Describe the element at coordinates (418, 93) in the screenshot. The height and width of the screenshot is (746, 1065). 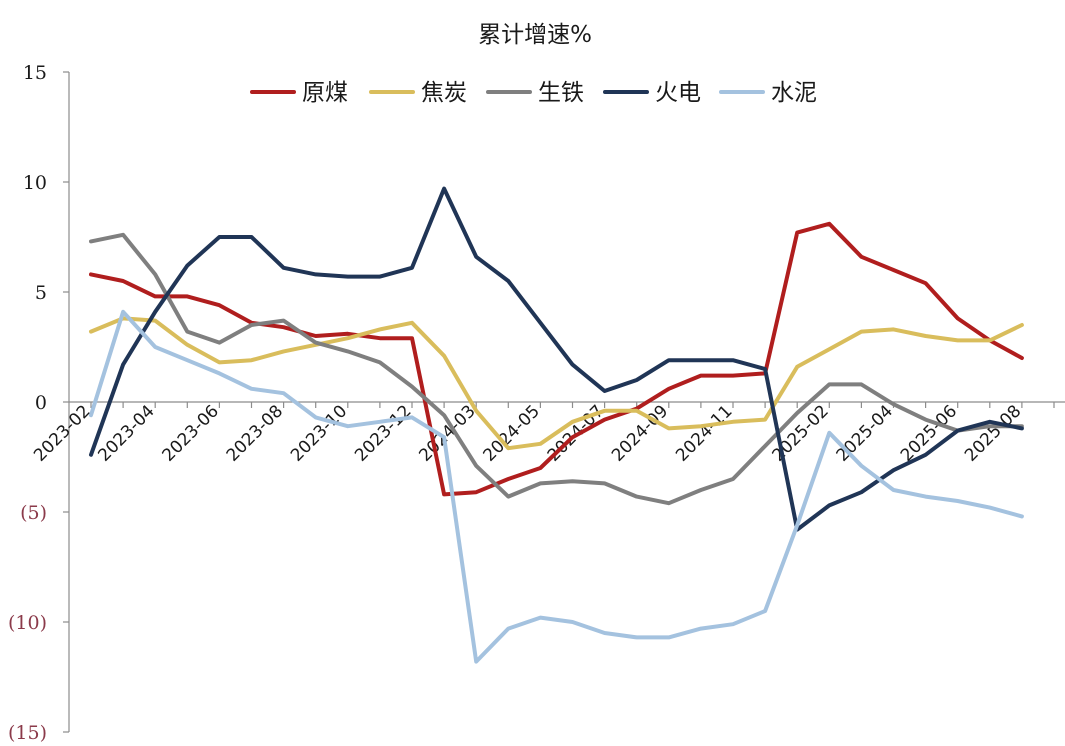
I see `legend-item: 焦炭` at that location.